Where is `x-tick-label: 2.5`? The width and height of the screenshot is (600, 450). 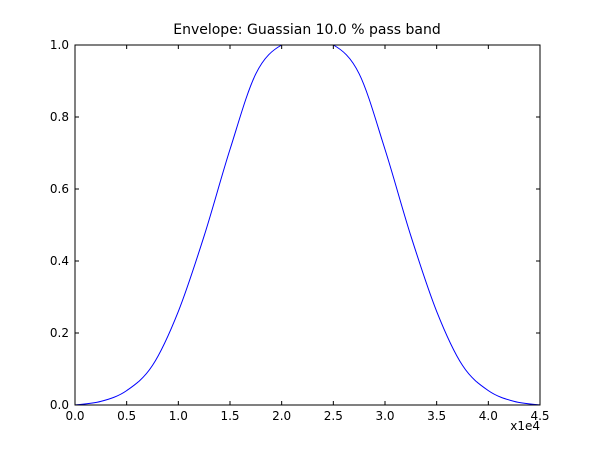
x-tick-label: 2.5 is located at coordinates (333, 416).